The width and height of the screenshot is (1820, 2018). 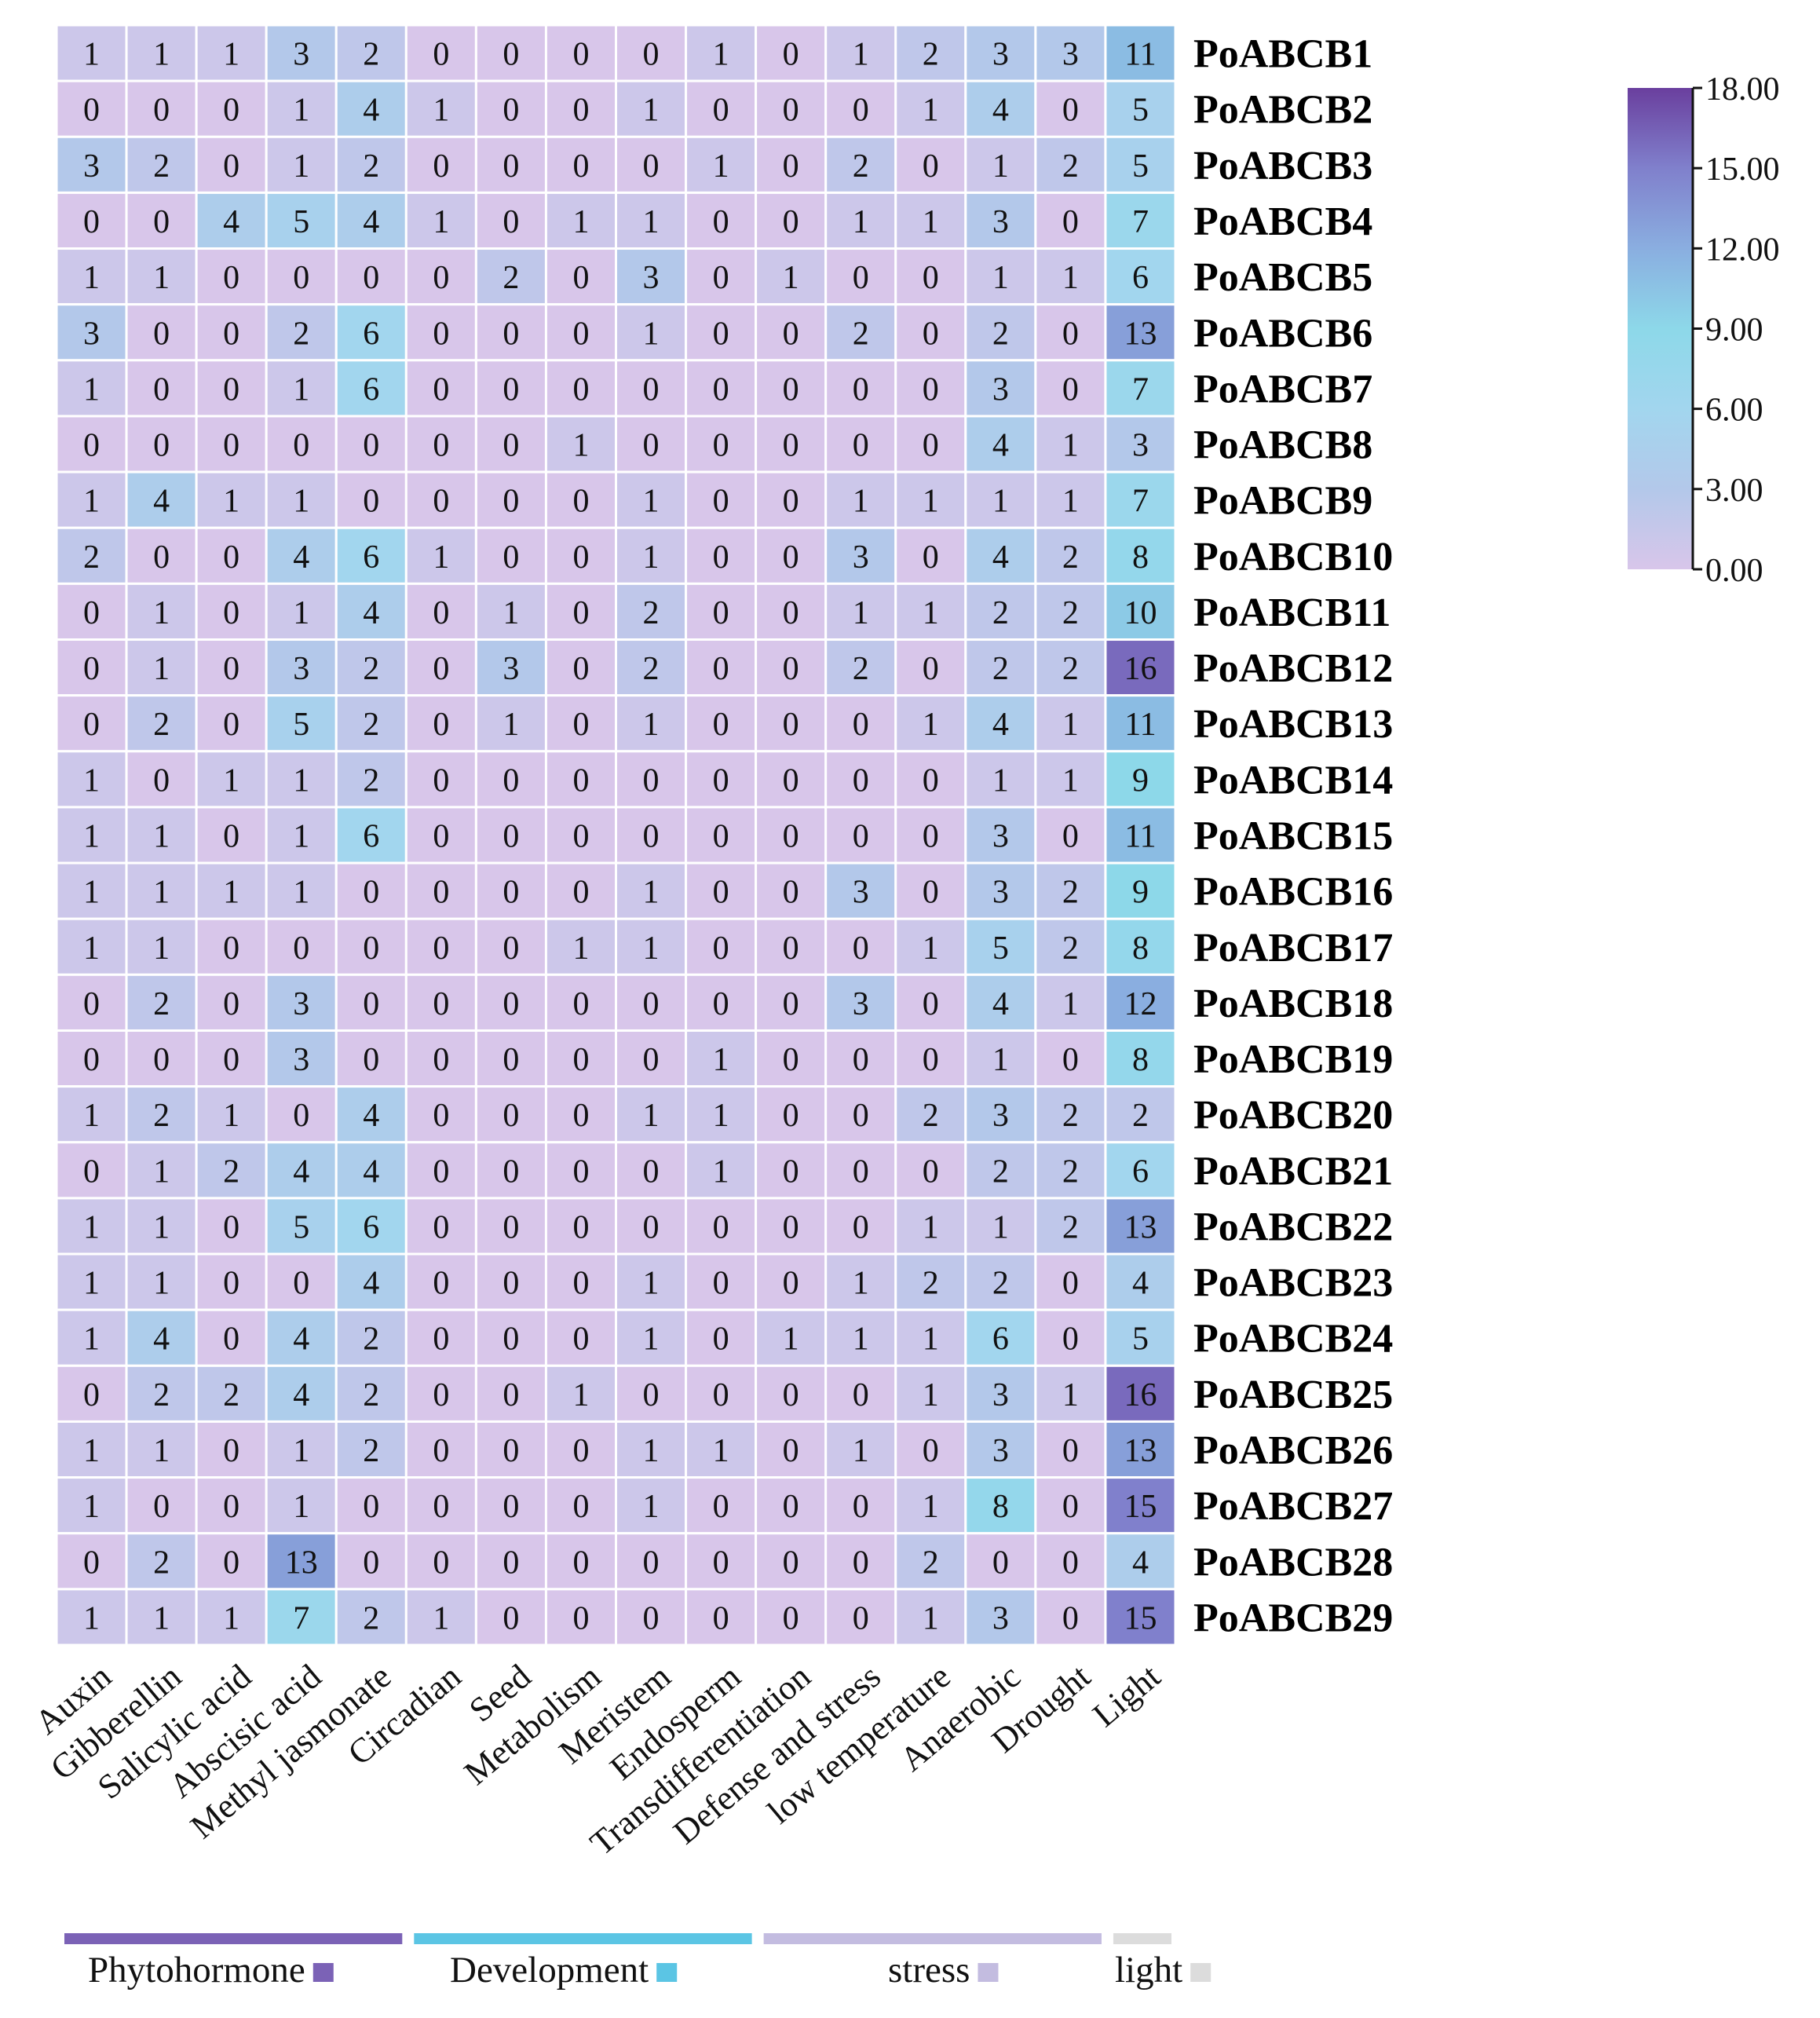 What do you see at coordinates (1293, 1562) in the screenshot?
I see `row-label-poabcb28: PoABCB28` at bounding box center [1293, 1562].